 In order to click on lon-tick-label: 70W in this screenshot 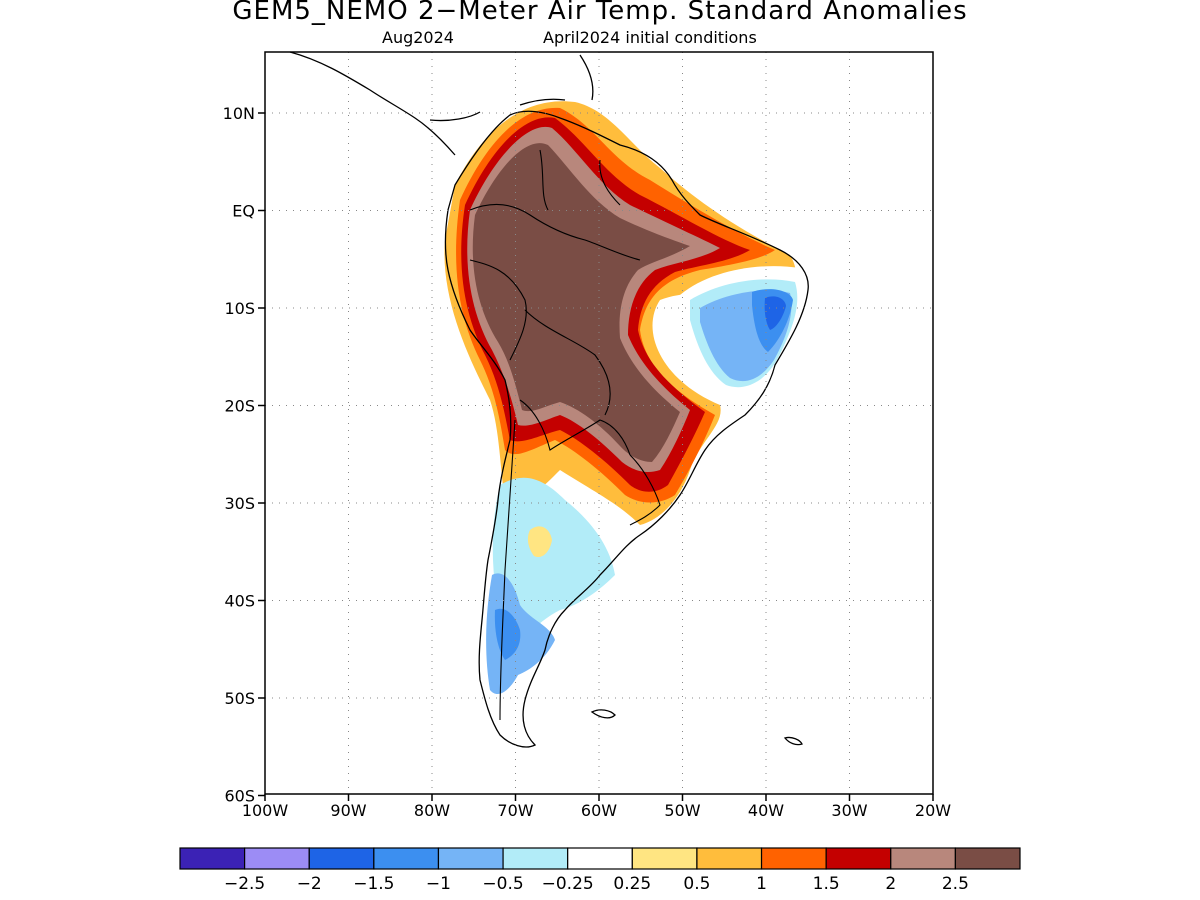, I will do `click(515, 810)`.